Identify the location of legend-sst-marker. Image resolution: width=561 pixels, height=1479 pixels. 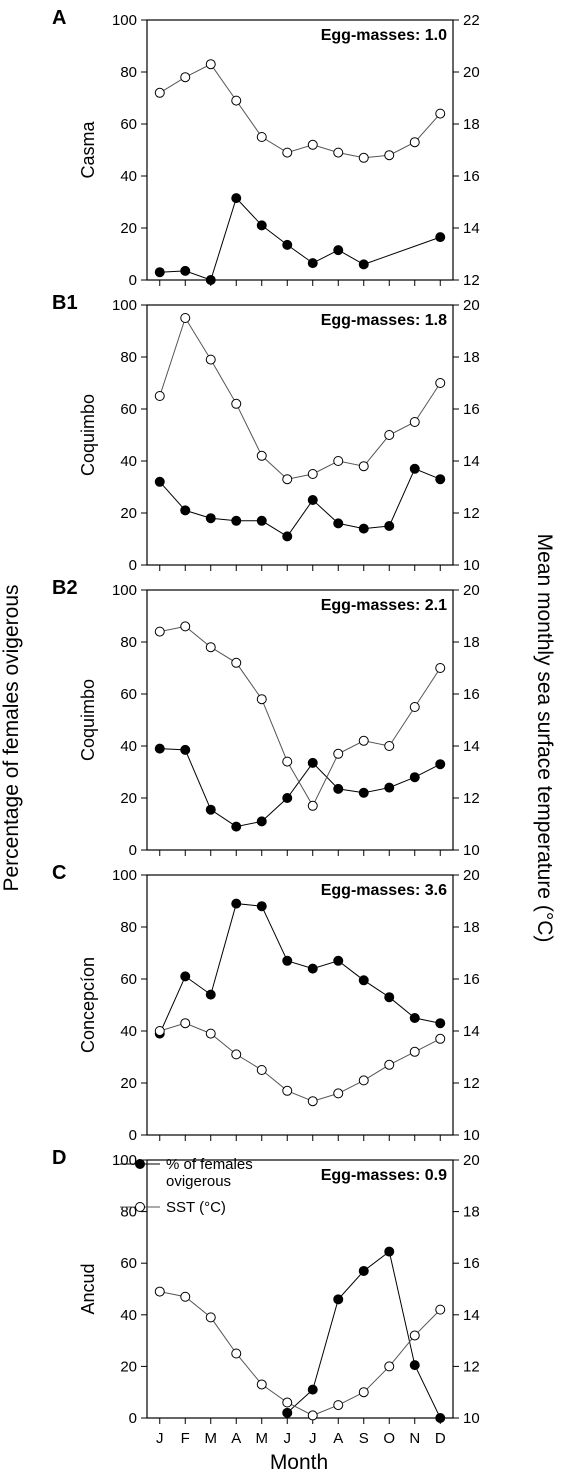
(140, 1207).